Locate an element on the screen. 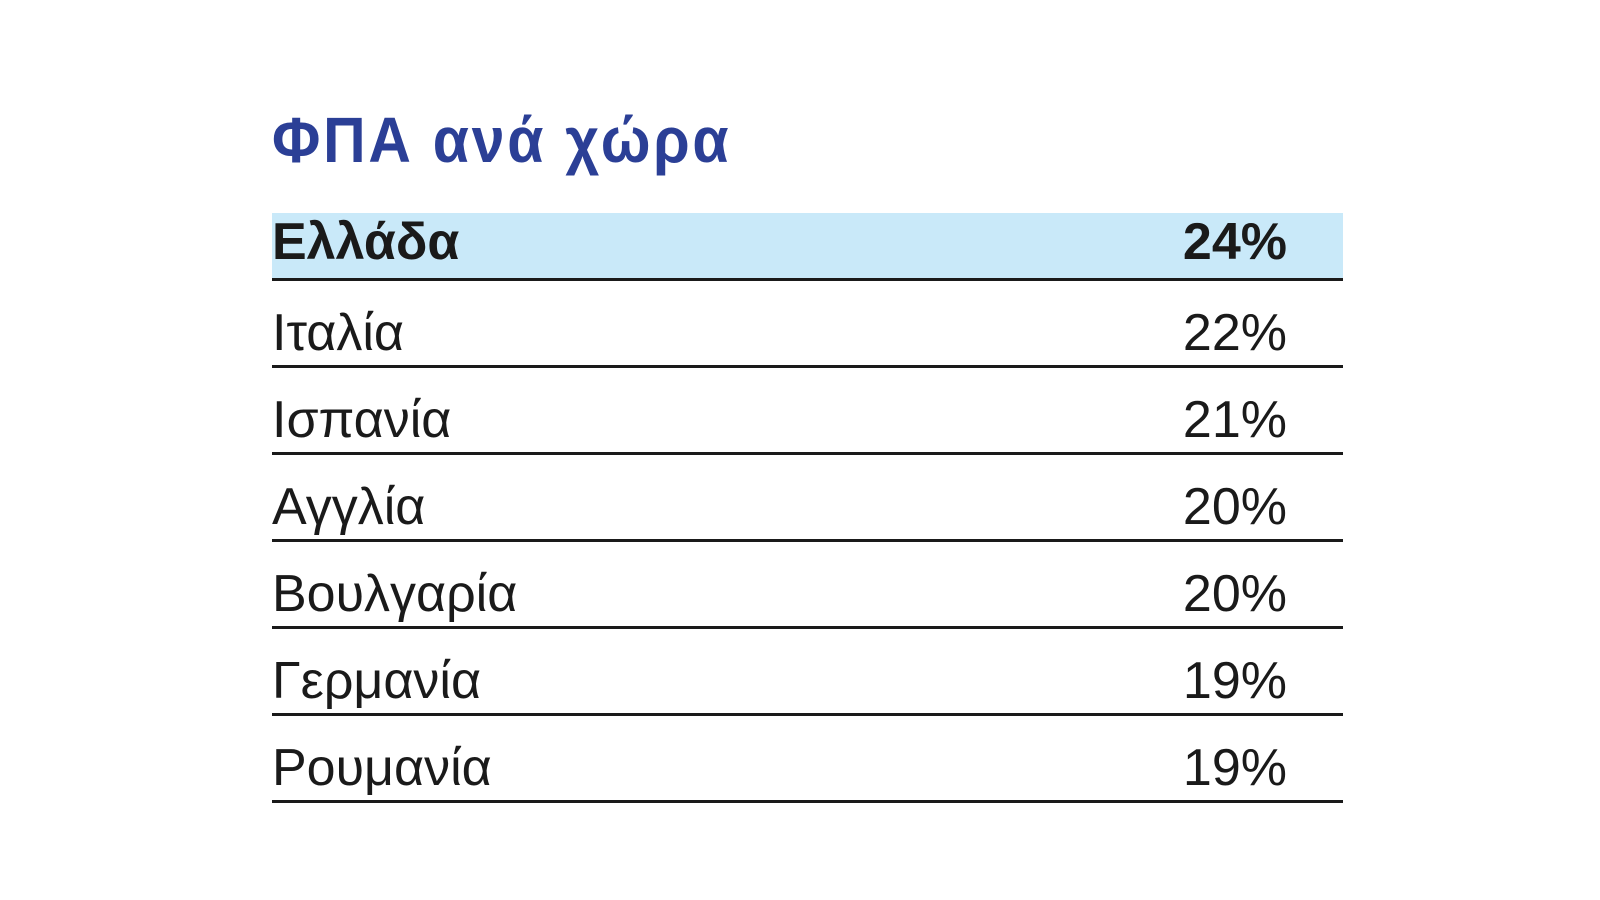 The image size is (1600, 900). table-row: Ισπανία 21% is located at coordinates (807, 411).